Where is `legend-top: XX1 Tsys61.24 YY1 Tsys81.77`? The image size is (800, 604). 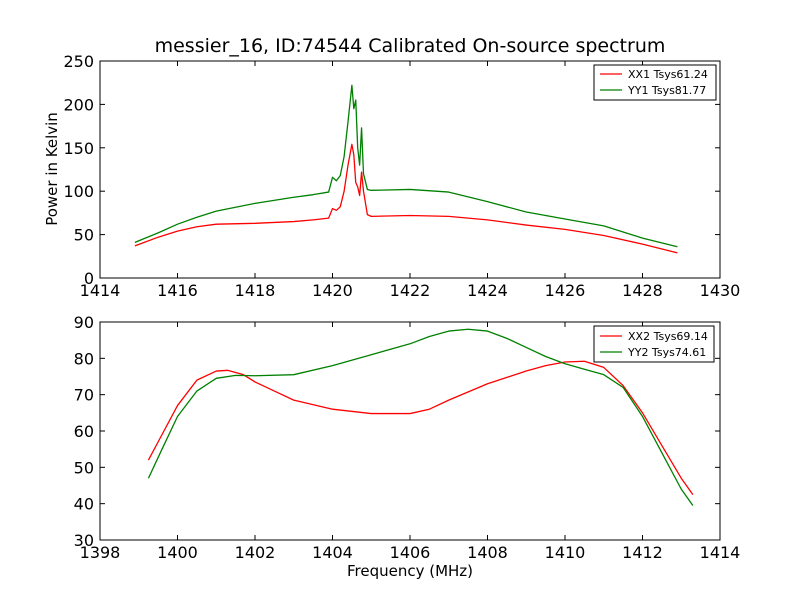
legend-top: XX1 Tsys61.24 YY1 Tsys81.77 is located at coordinates (655, 82).